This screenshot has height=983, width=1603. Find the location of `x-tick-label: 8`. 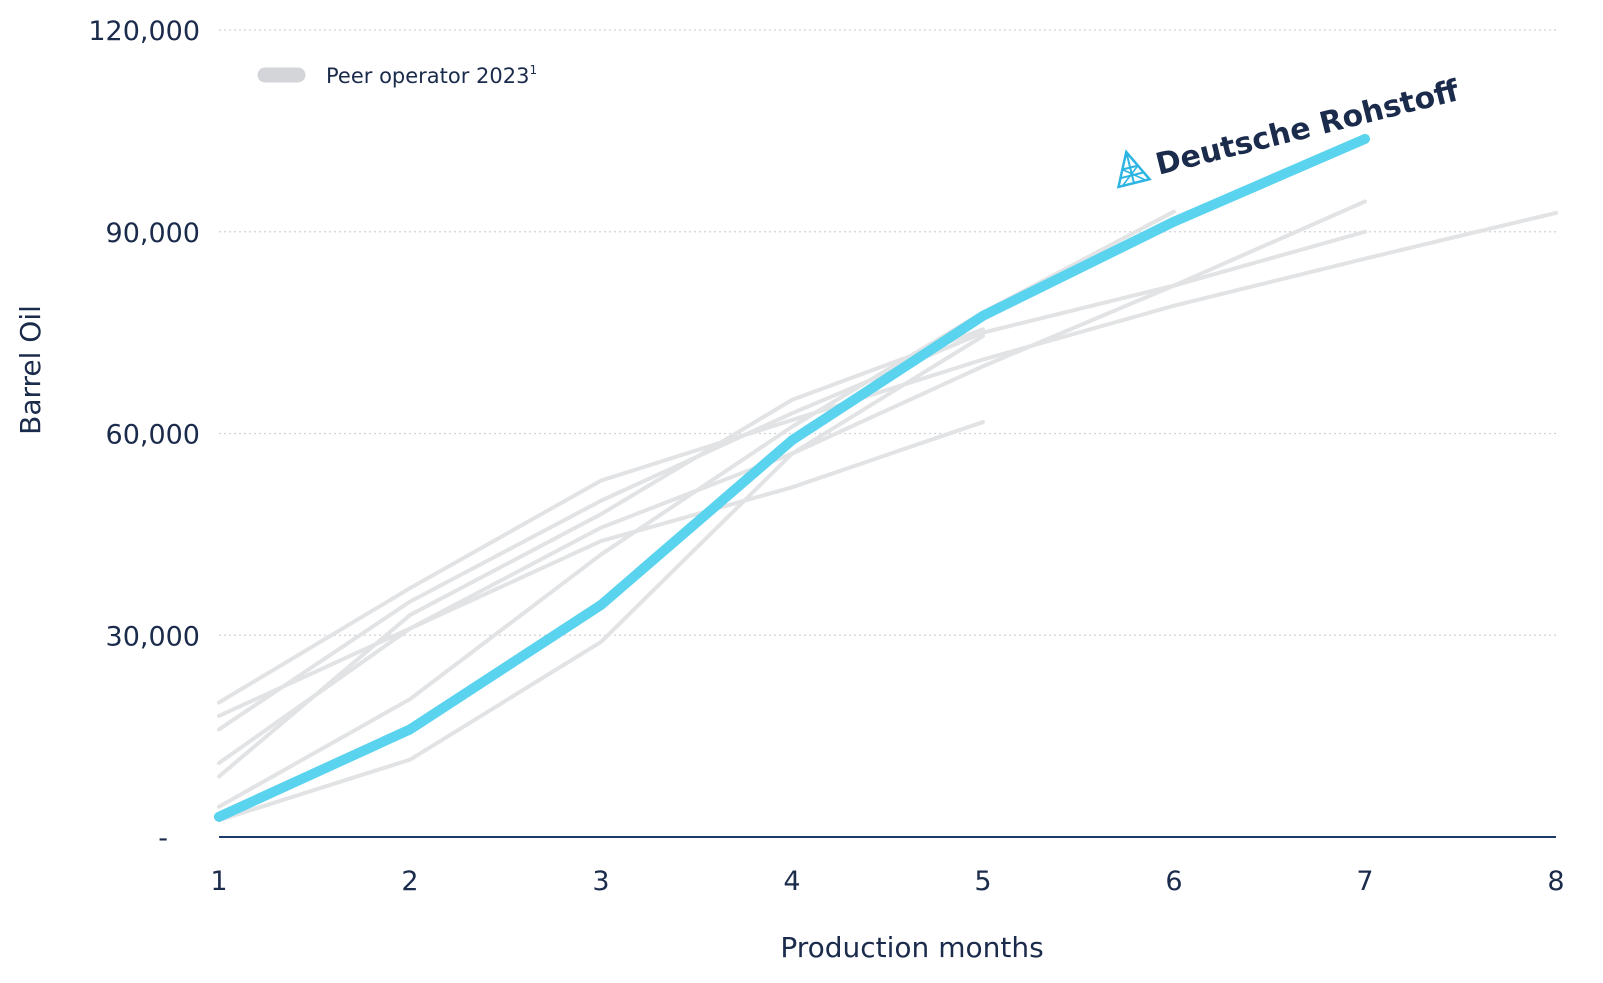

x-tick-label: 8 is located at coordinates (1555, 881).